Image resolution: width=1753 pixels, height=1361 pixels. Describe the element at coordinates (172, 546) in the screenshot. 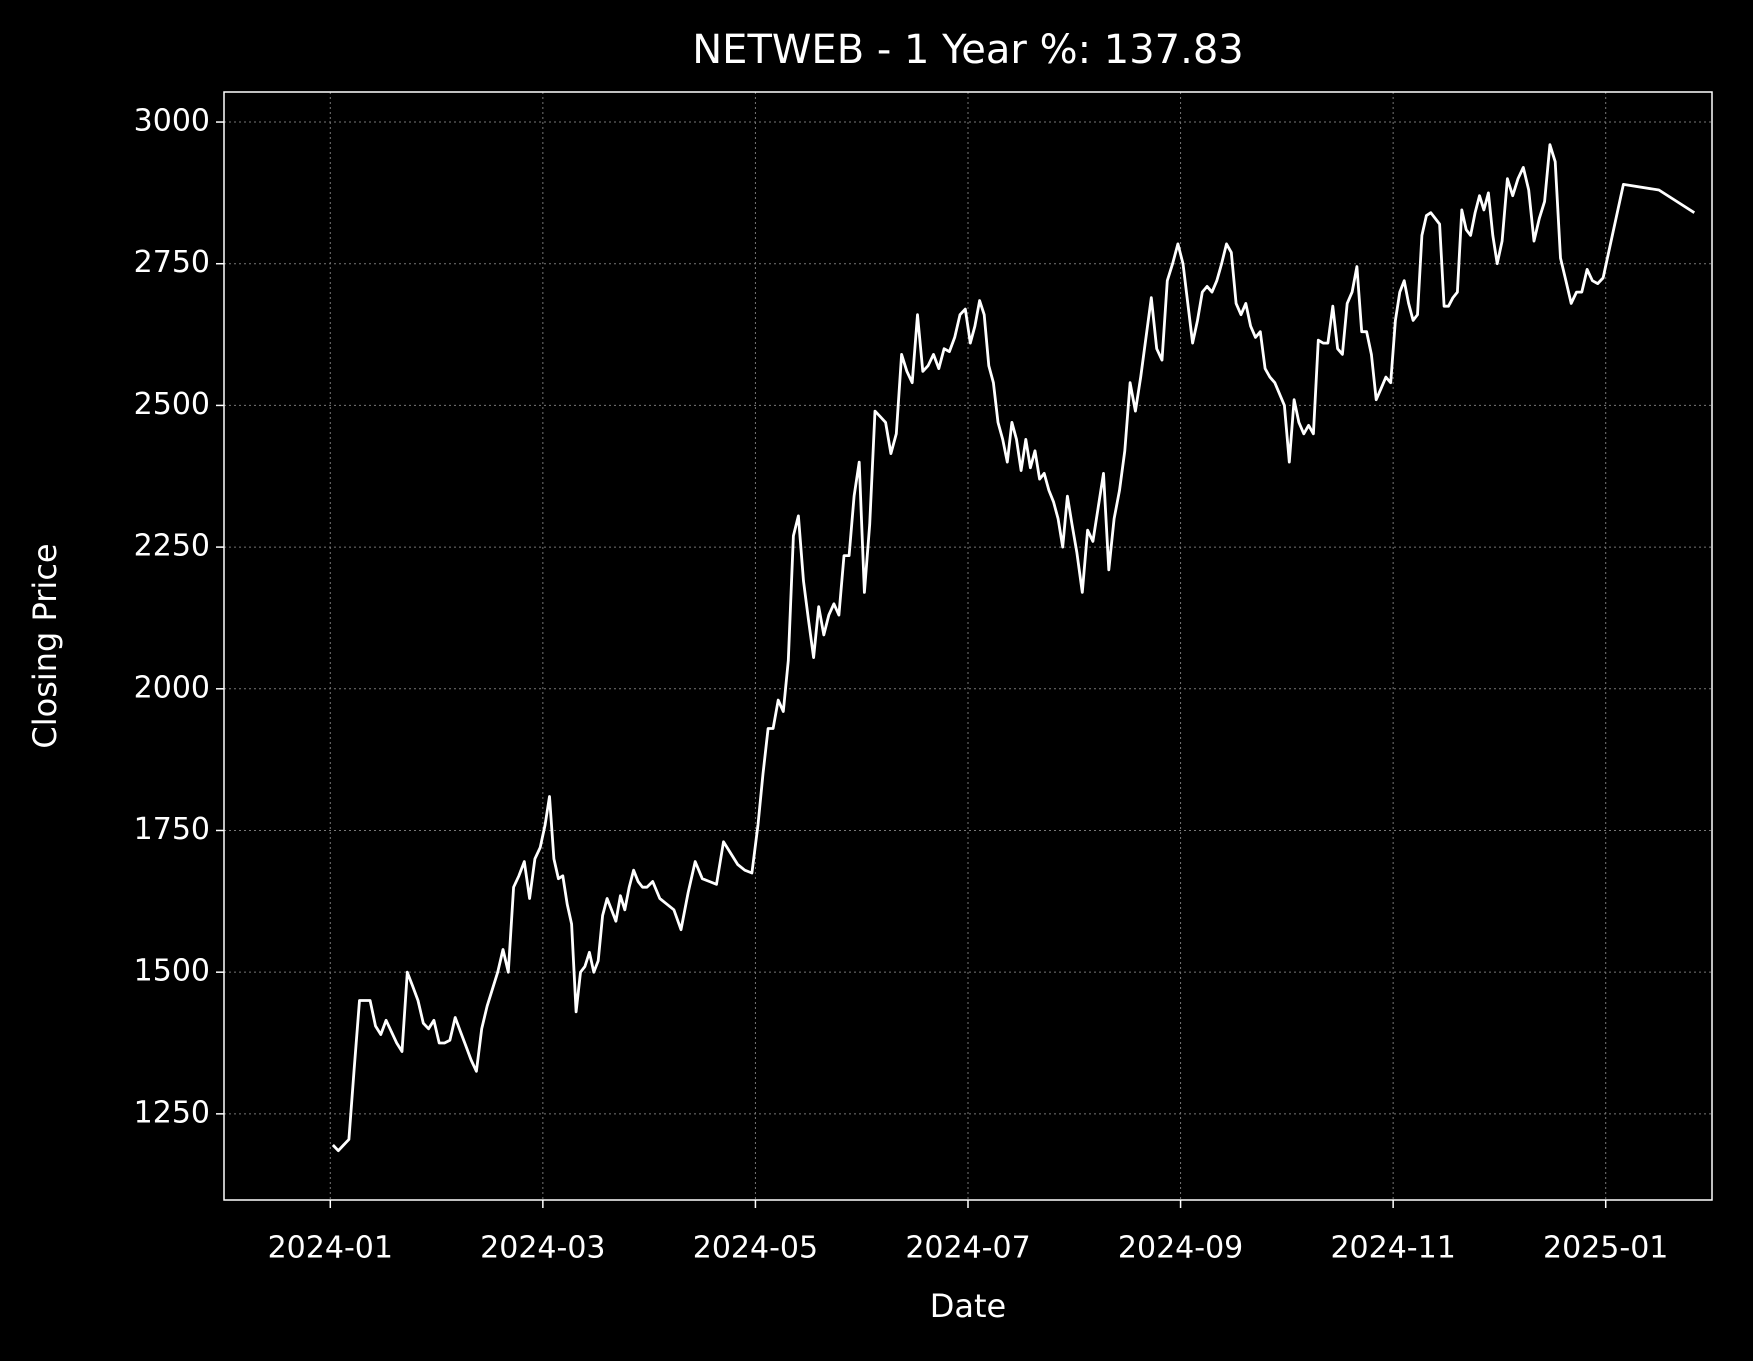

I see `y-tick-label: 2250` at that location.